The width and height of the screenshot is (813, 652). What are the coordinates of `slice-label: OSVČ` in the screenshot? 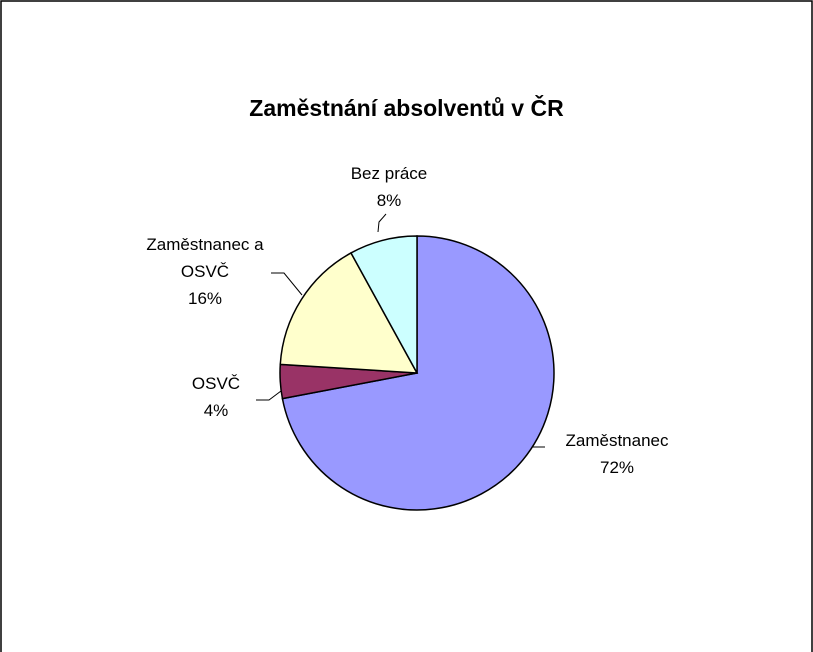 It's located at (216, 383).